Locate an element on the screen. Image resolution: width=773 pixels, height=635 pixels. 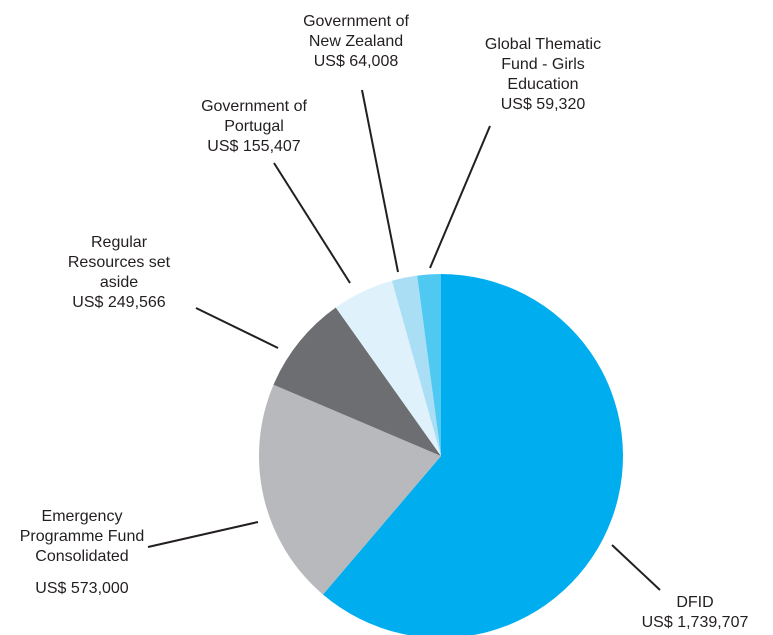
slice-label: DFID US$ 1,739,707 is located at coordinates (695, 613).